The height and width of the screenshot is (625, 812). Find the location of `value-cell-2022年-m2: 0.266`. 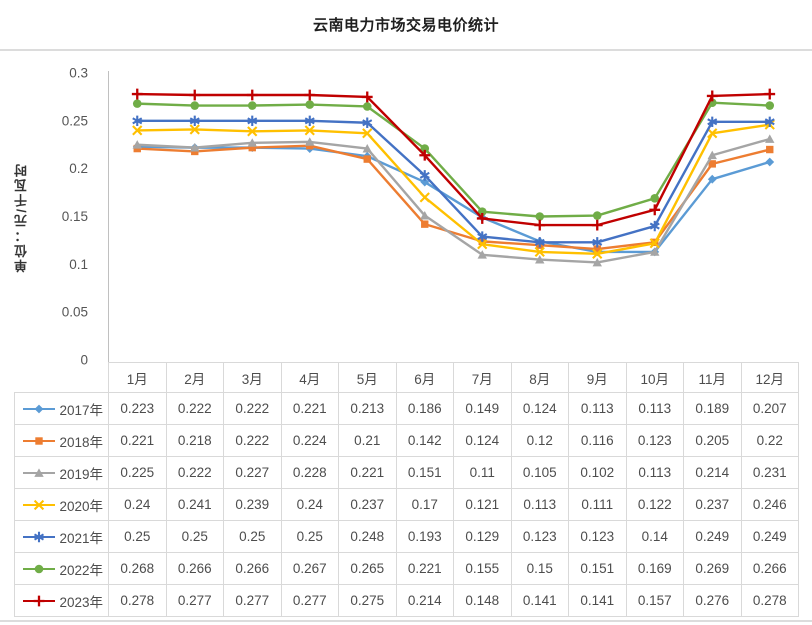

value-cell-2022年-m2: 0.266 is located at coordinates (194, 568).